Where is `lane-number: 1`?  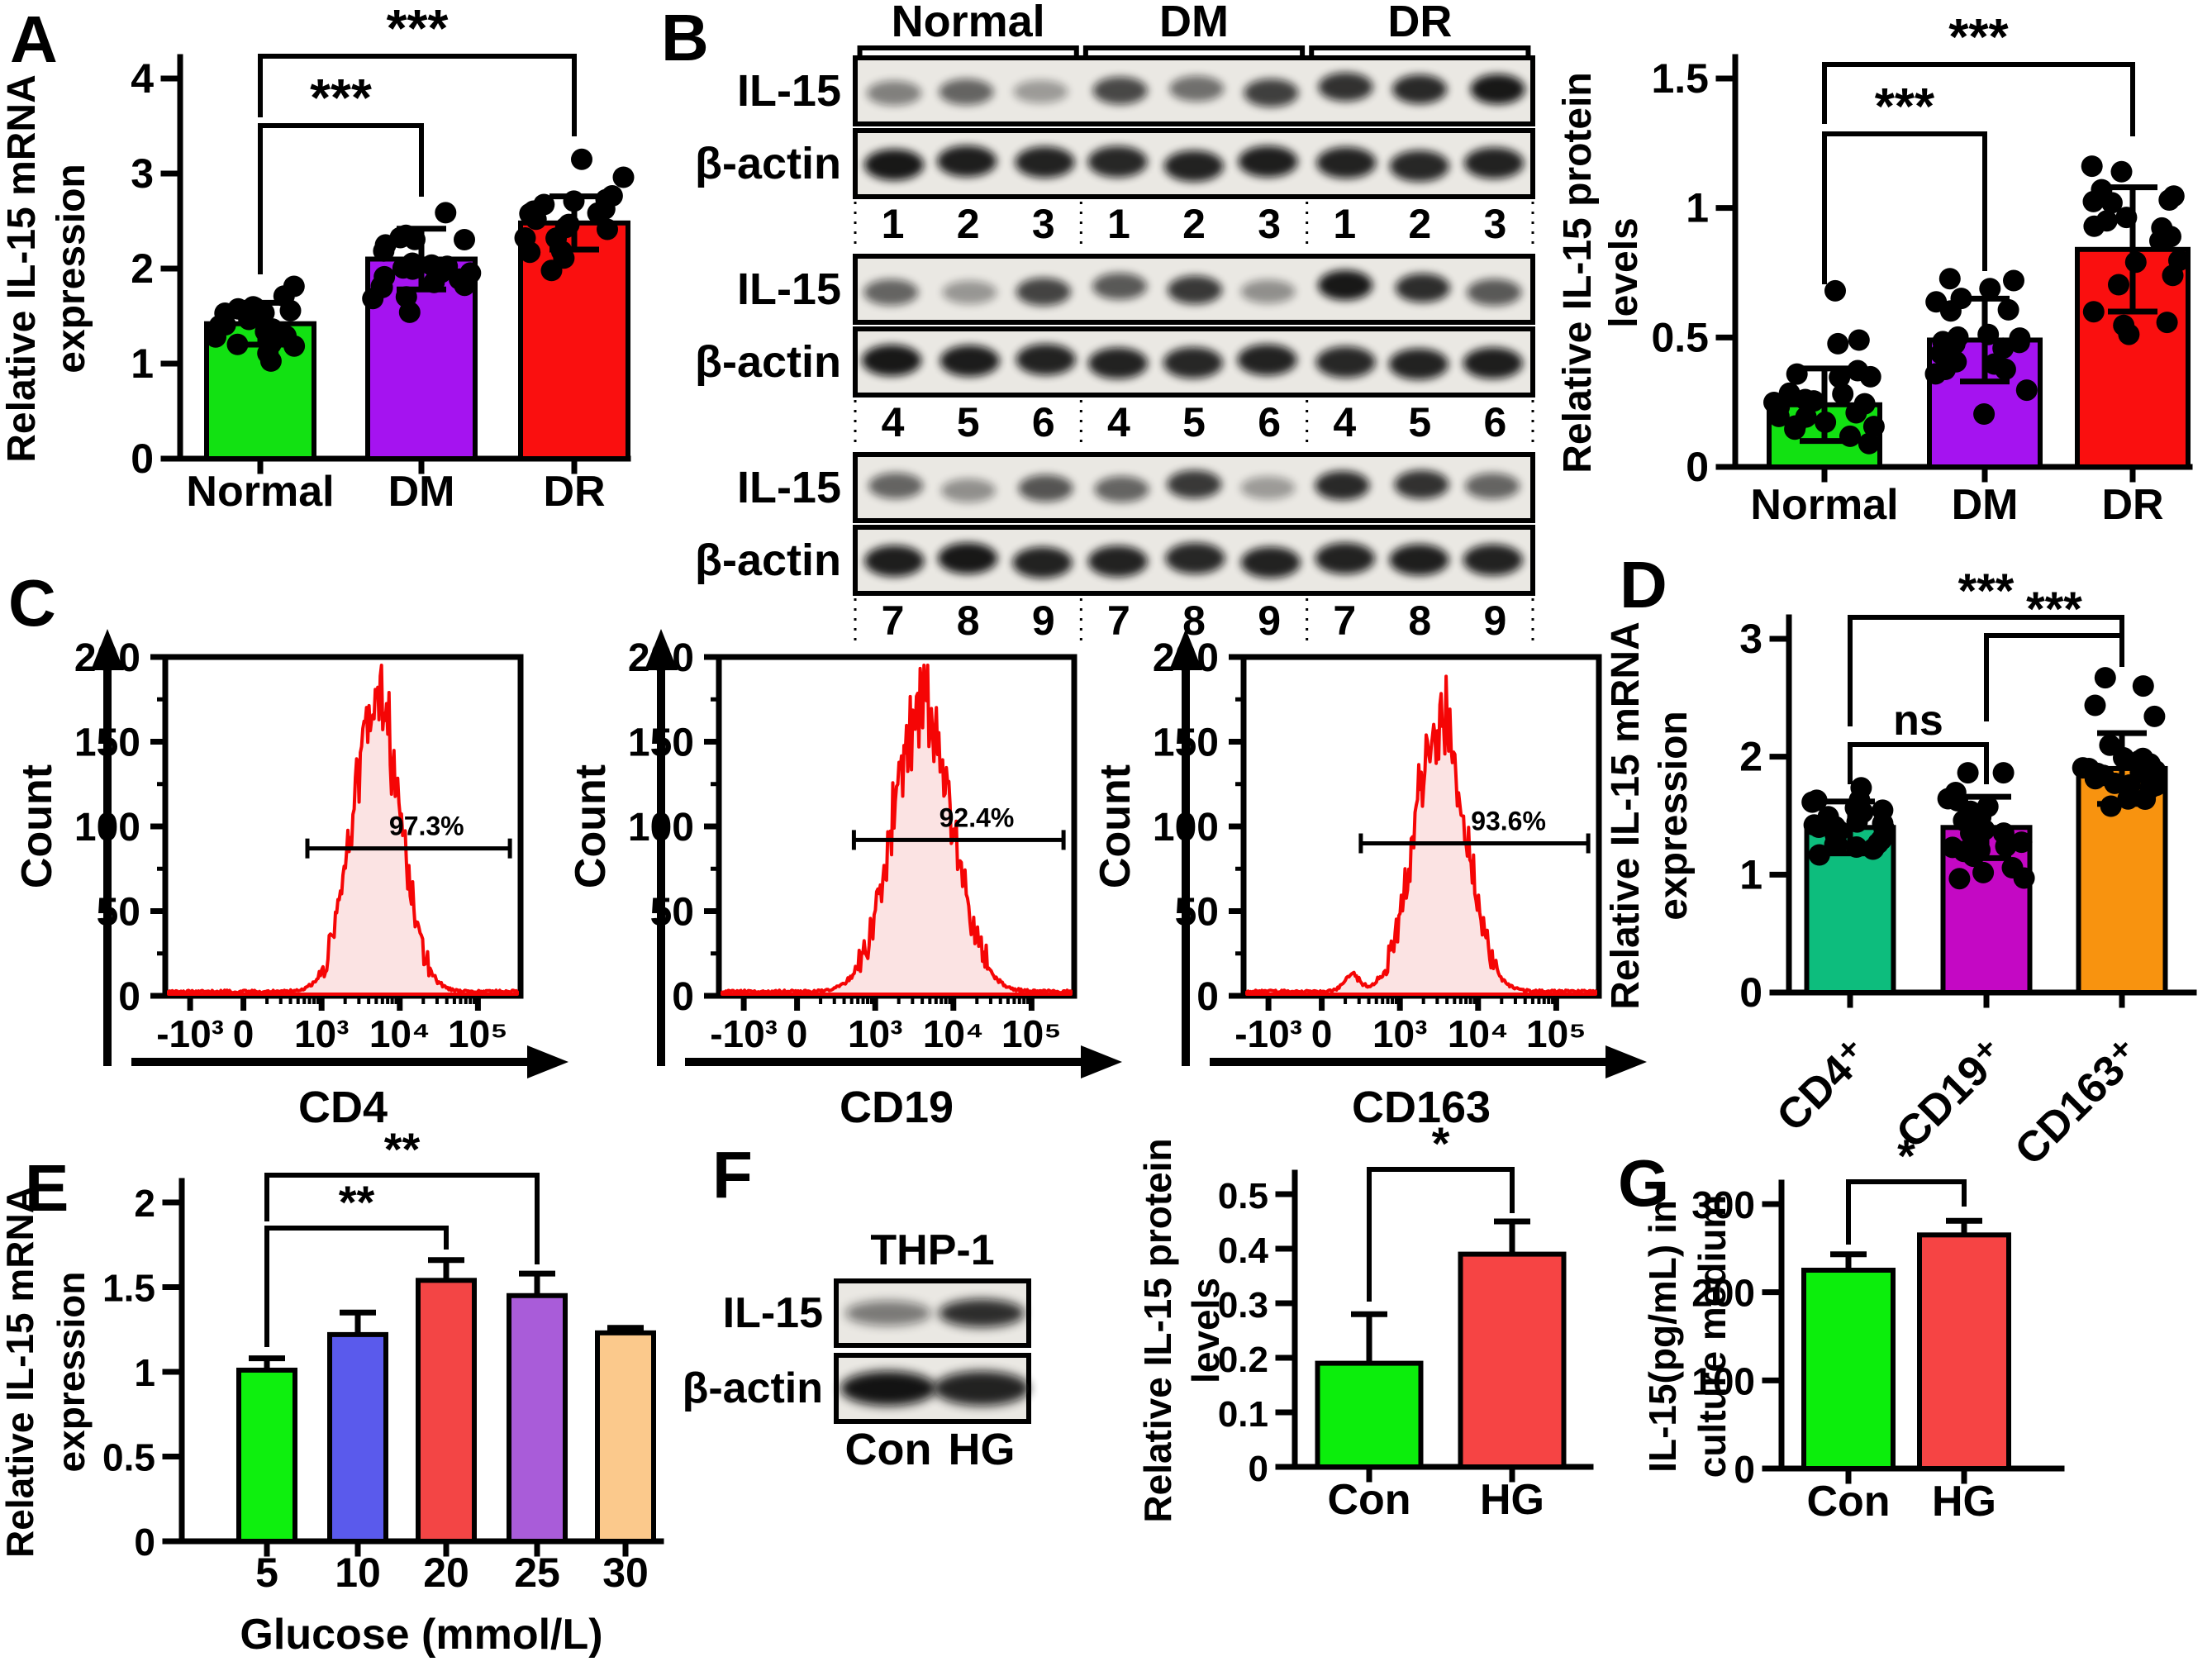
lane-number: 1 is located at coordinates (894, 224).